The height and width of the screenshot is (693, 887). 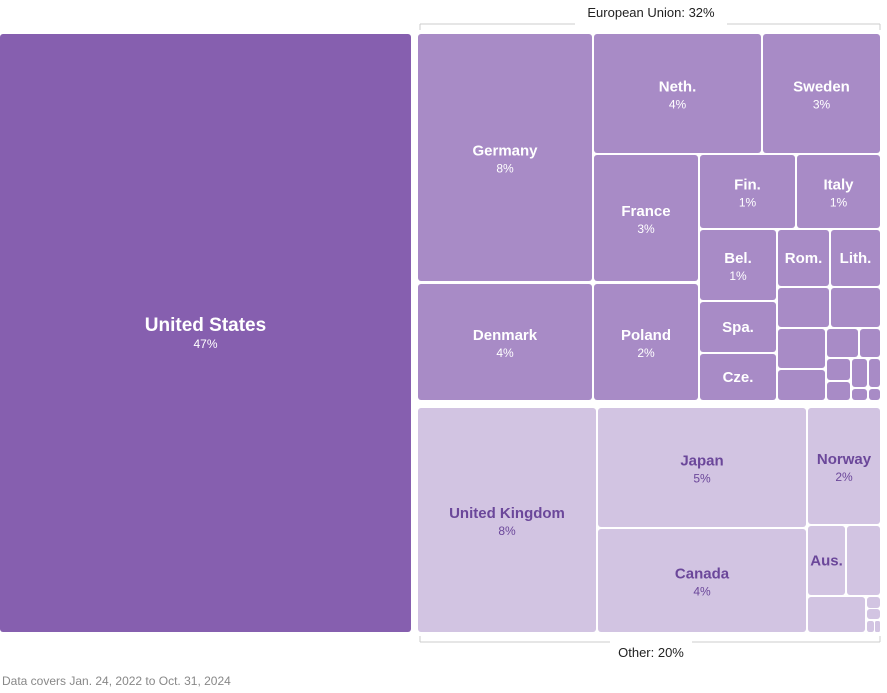 I want to click on cell-label-cze: Cze., so click(x=738, y=377).